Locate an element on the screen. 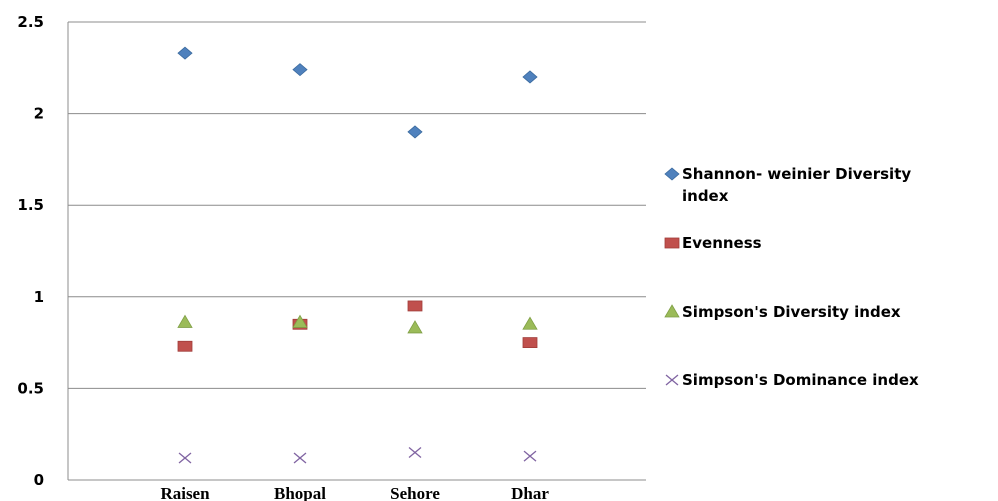  legend-item: Shannon- weinier Diversity index is located at coordinates (787, 185).